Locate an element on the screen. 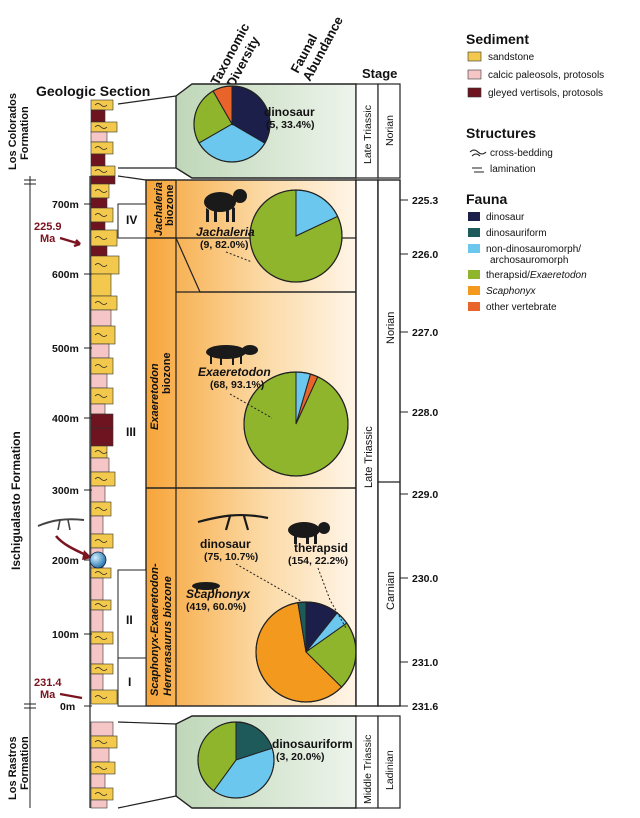 This screenshot has height=818, width=640. pie-exaeretodon-detail: (68, 93.1%) is located at coordinates (237, 385).